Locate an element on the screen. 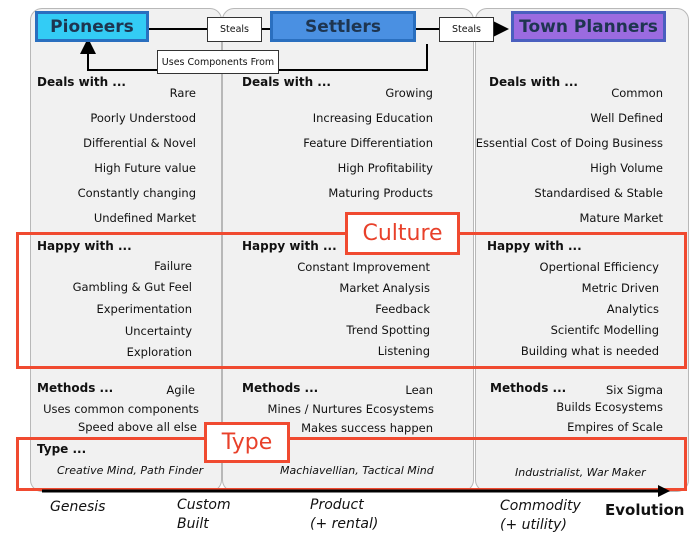 The image size is (700, 538). happy-item: Trend Spotting is located at coordinates (388, 330).